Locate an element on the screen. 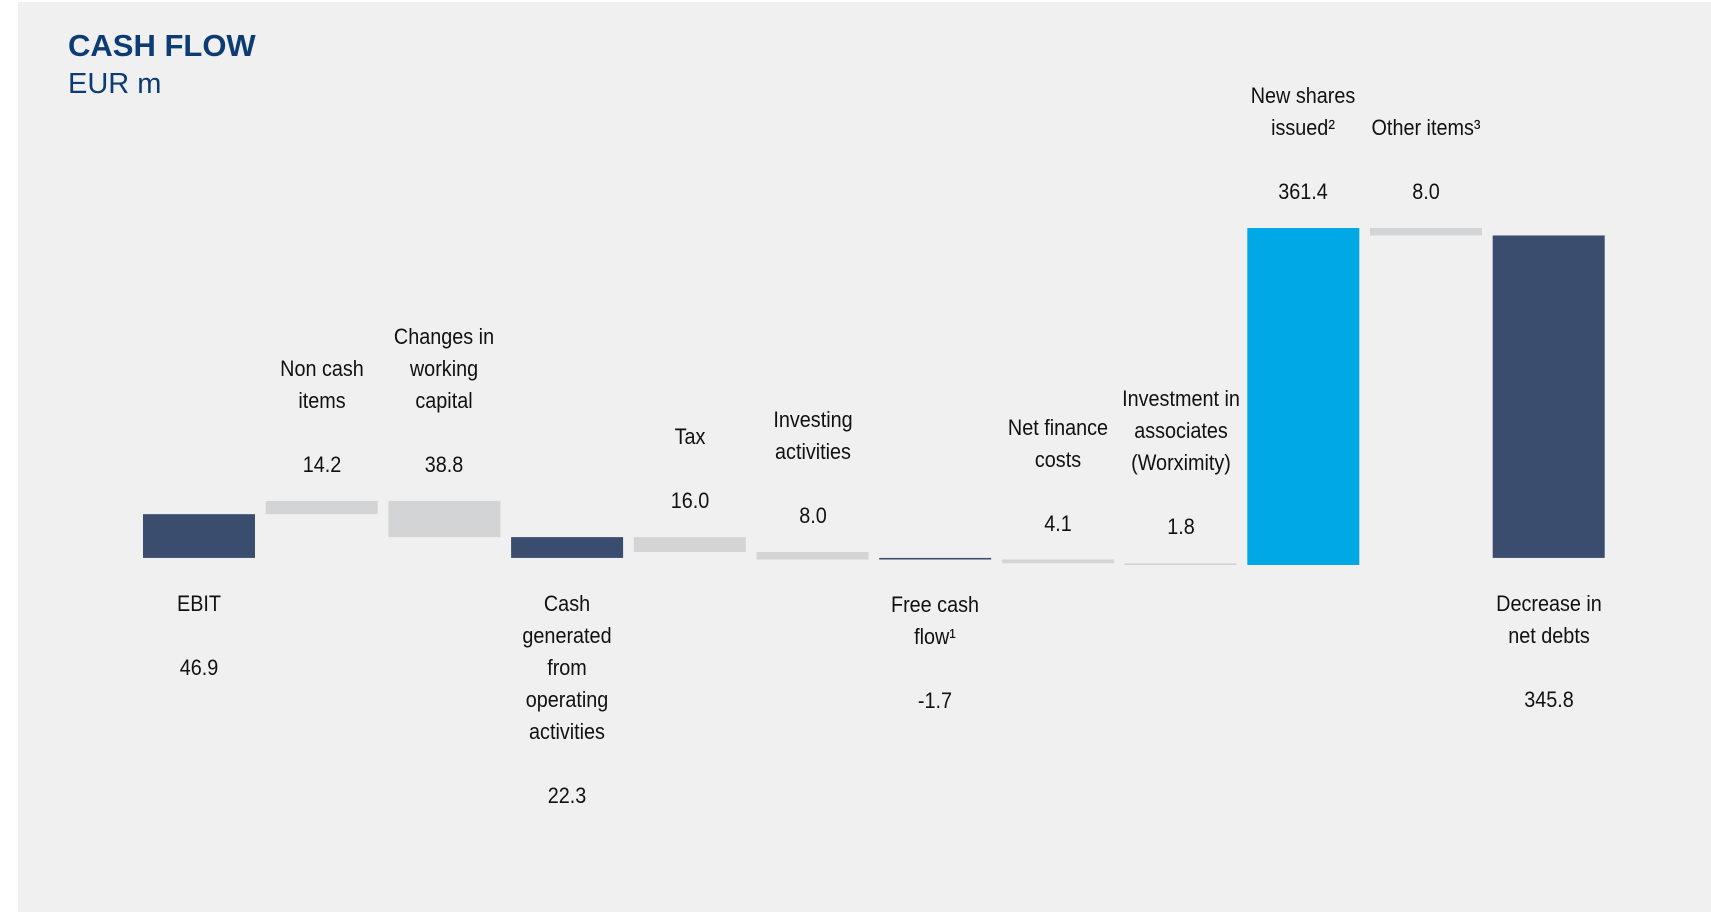 Image resolution: width=1711 pixels, height=912 pixels. value-label: 16.0 is located at coordinates (690, 501).